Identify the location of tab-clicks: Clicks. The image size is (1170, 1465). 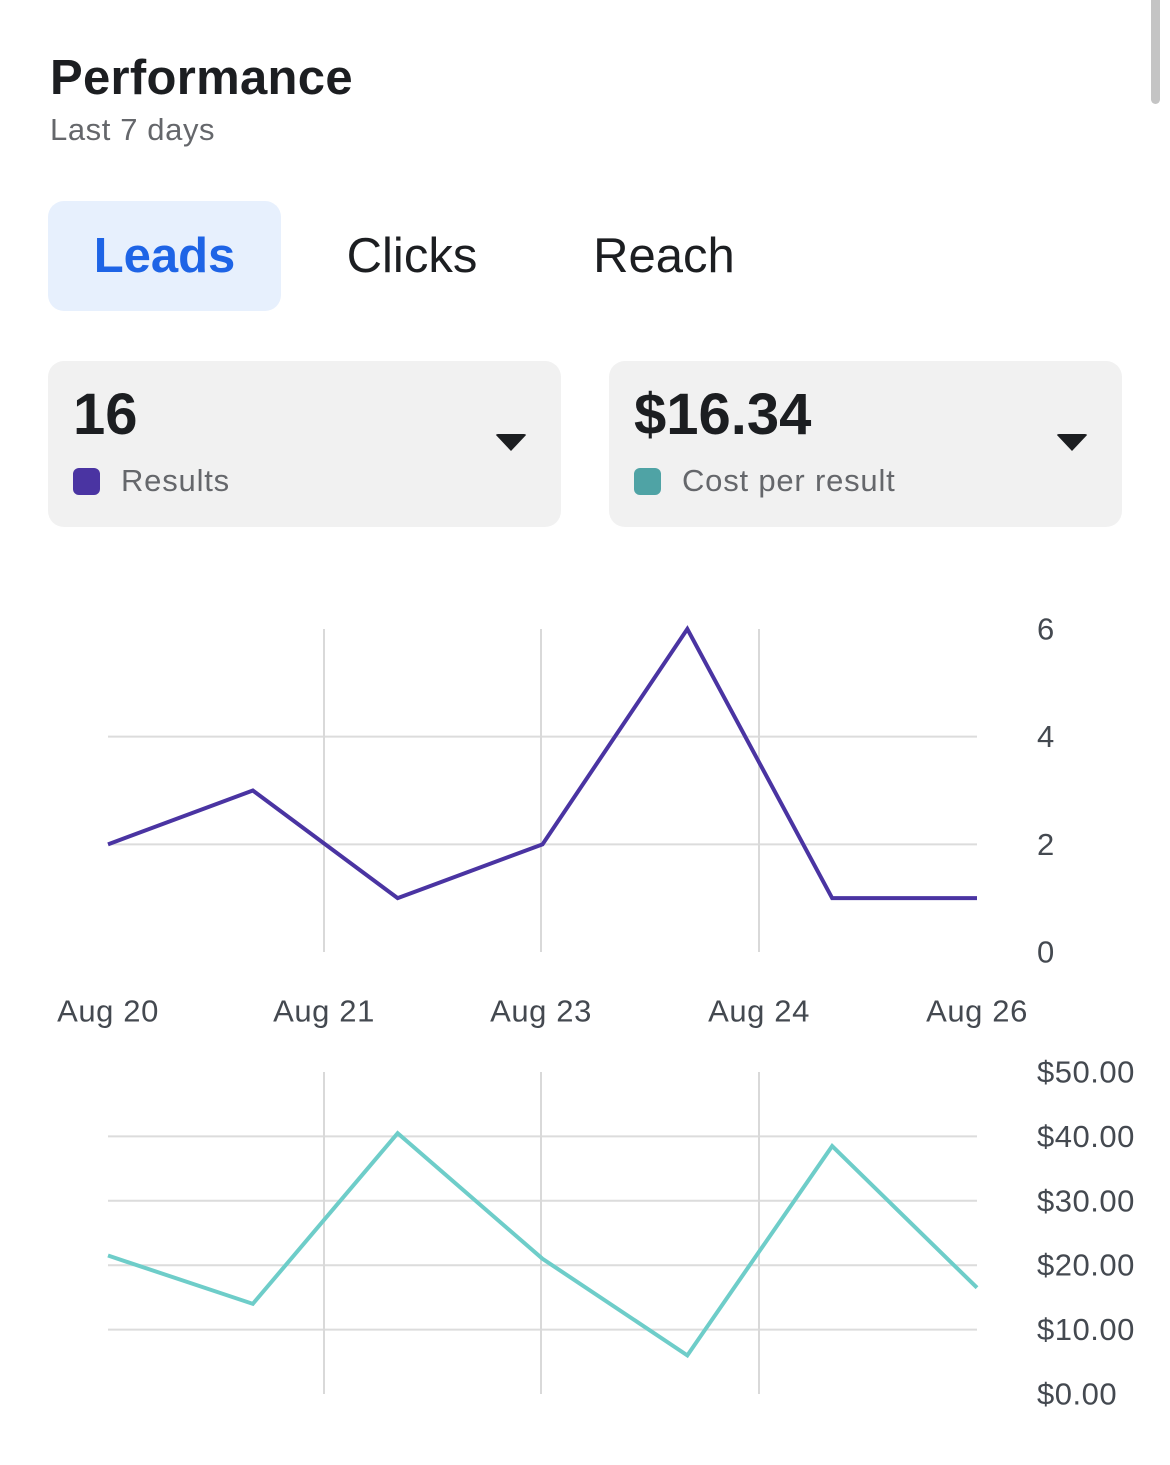
(412, 256).